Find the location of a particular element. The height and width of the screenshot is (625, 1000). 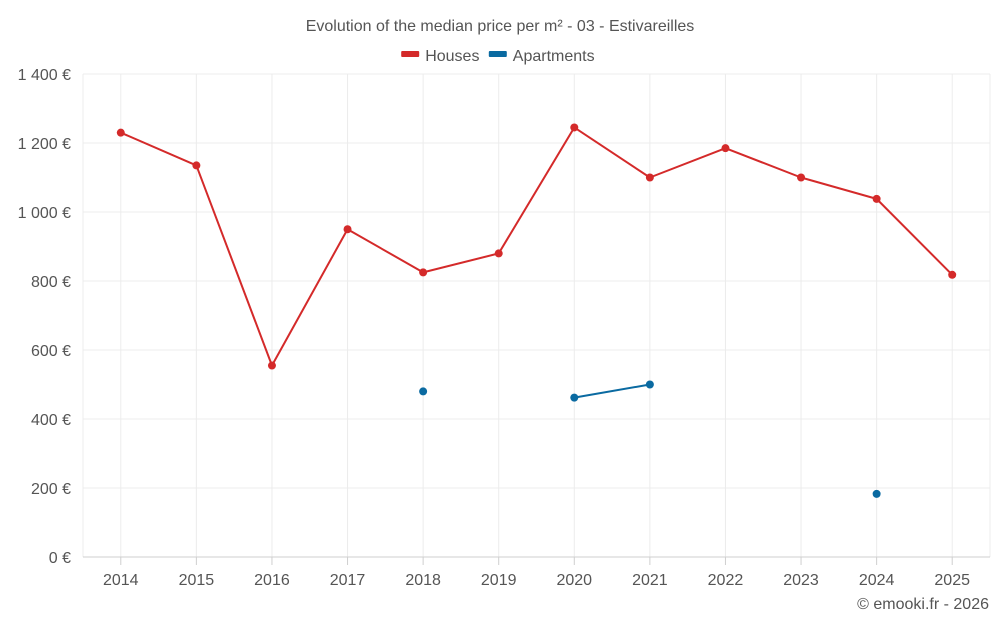

data-point-houses-2018 is located at coordinates (423, 272).